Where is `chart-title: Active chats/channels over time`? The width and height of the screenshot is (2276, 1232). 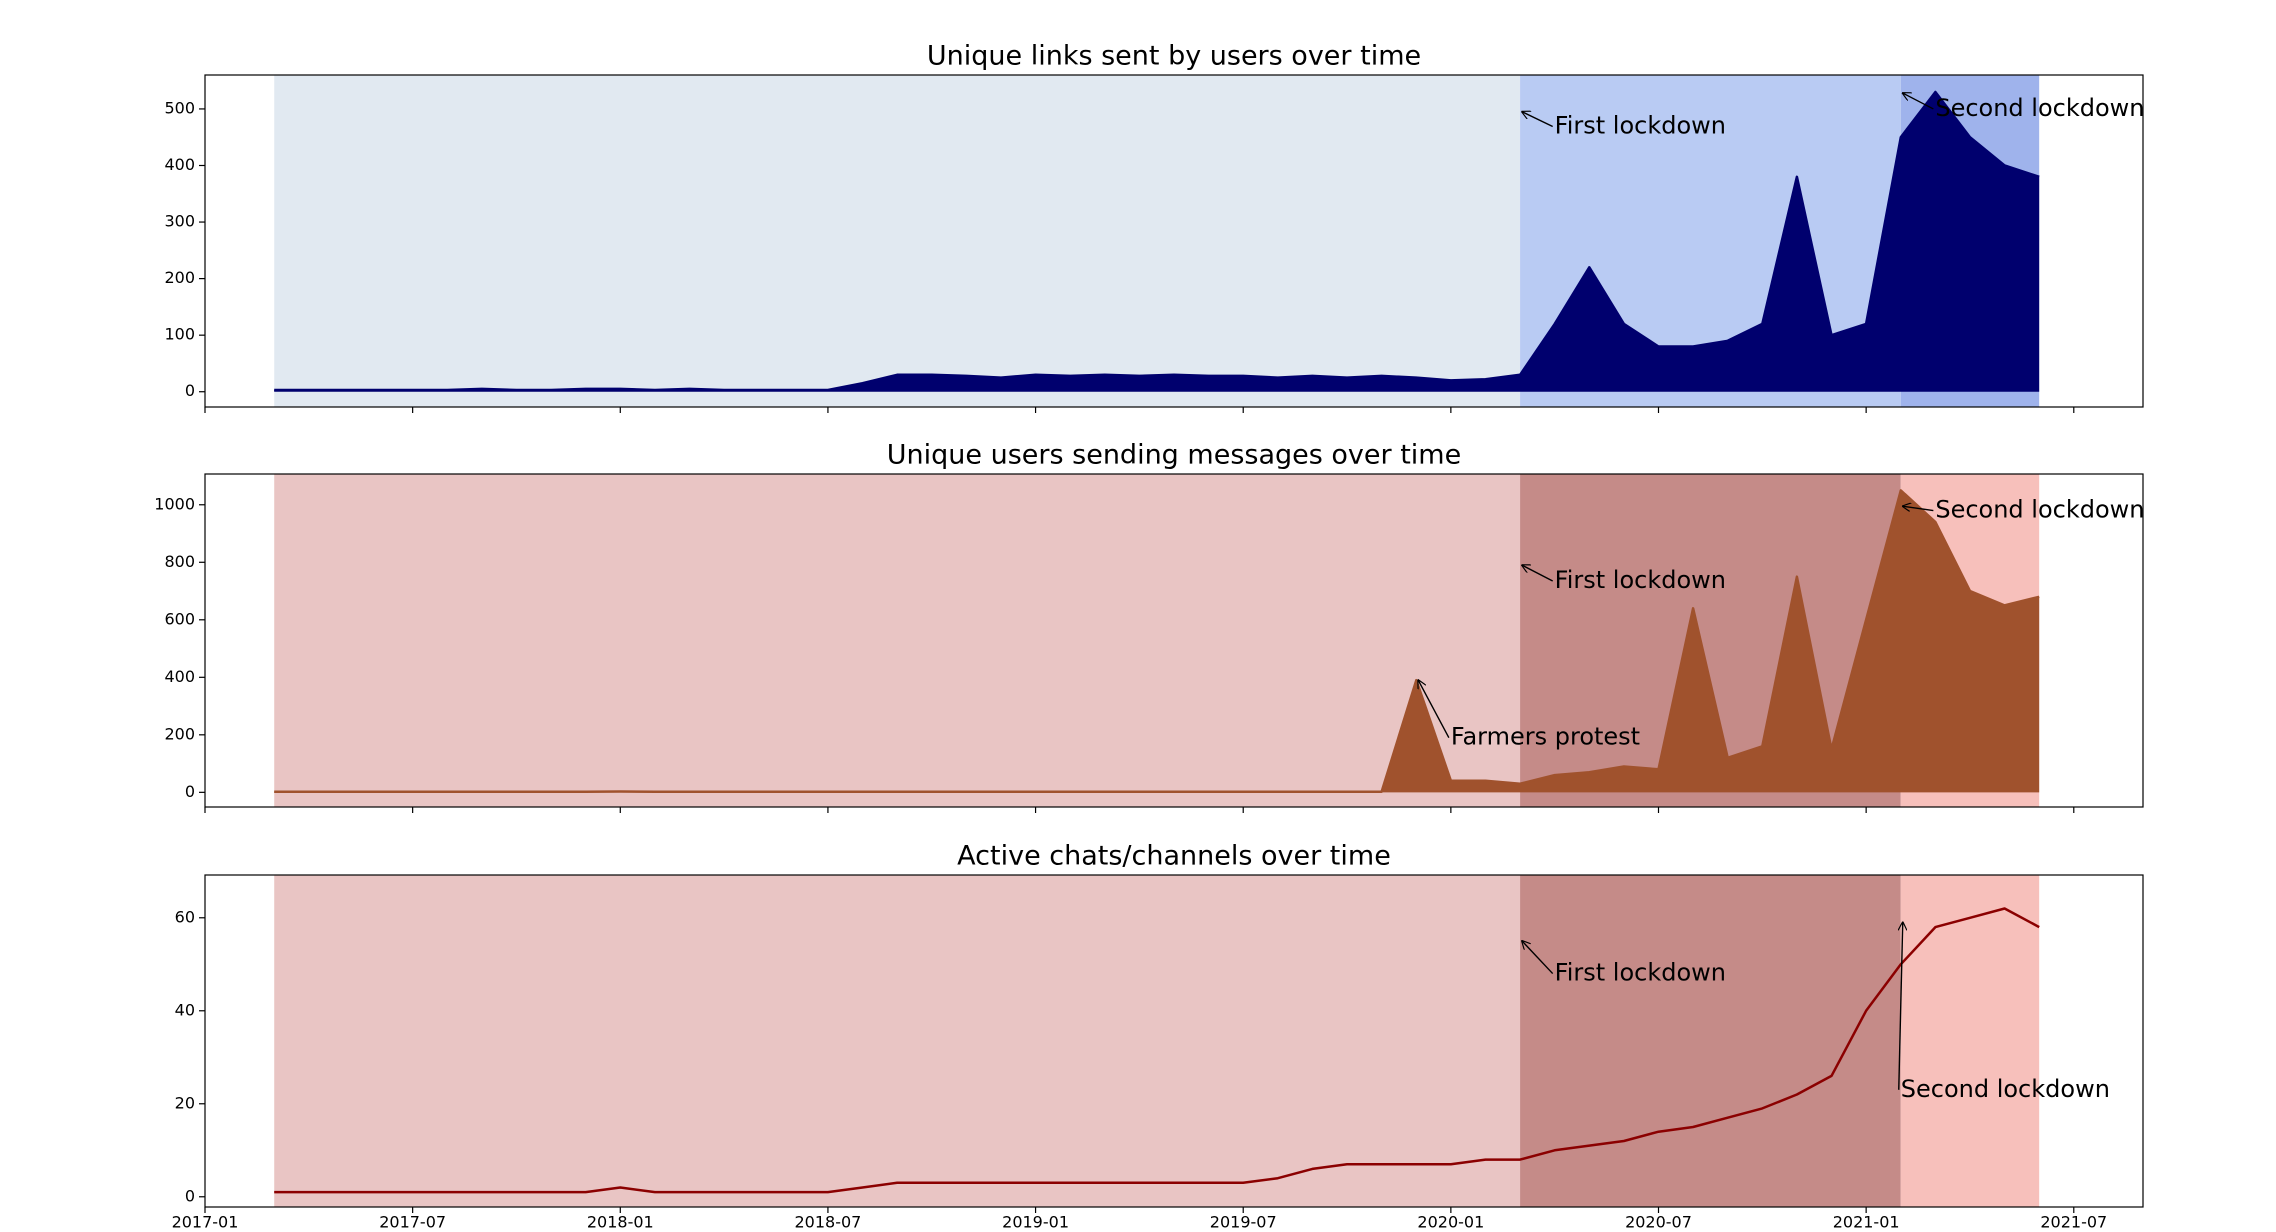 chart-title: Active chats/channels over time is located at coordinates (1174, 856).